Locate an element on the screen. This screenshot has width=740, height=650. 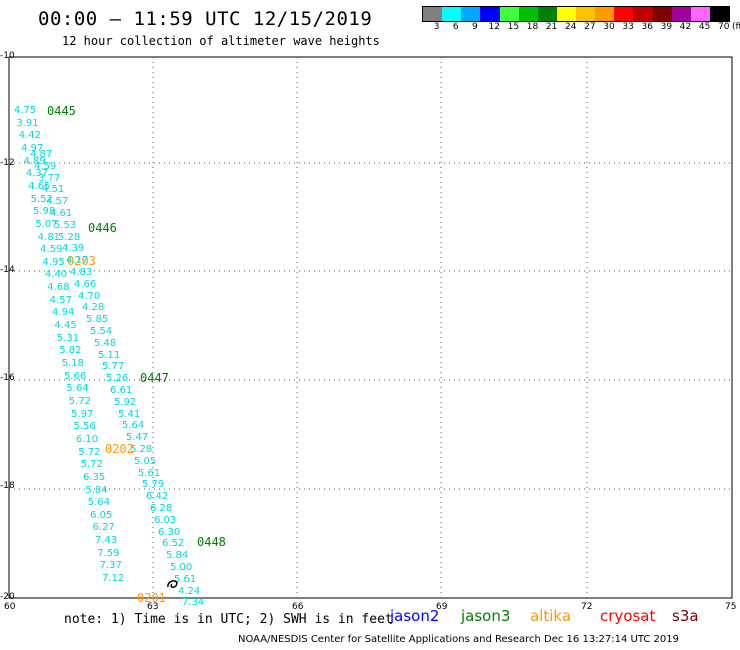
wave-height-value: 4.66 is located at coordinates (85, 284).